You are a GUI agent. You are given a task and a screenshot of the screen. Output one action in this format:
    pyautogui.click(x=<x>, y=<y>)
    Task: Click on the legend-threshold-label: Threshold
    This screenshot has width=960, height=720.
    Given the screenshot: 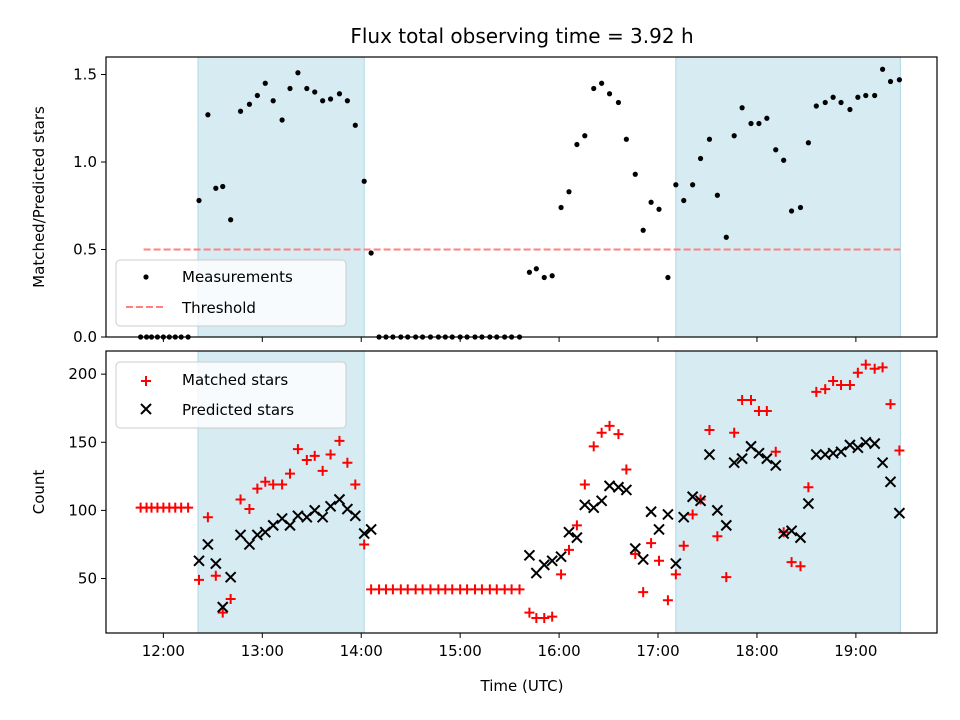 What is the action you would take?
    pyautogui.click(x=218, y=308)
    